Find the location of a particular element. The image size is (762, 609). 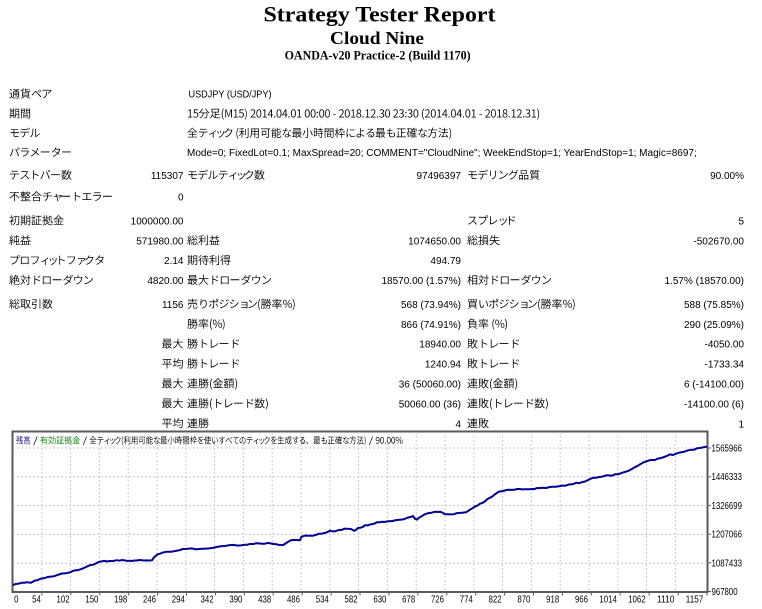

svg-text: 678 is located at coordinates (408, 600).